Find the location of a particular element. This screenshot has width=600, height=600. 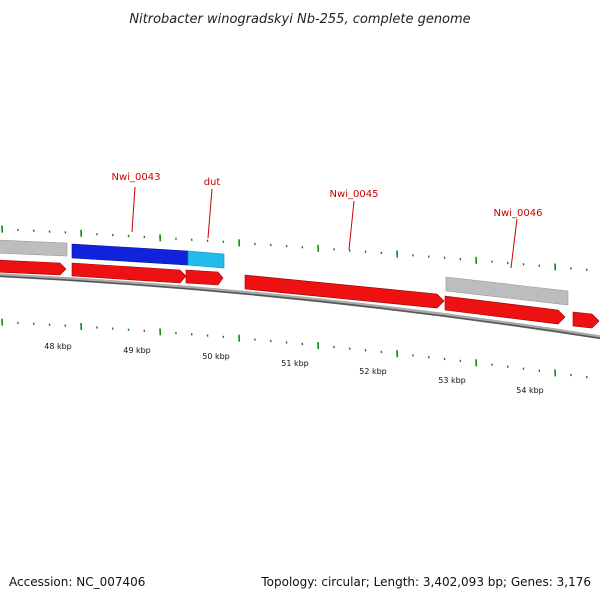

highlighted-genes is located at coordinates (148, 256).